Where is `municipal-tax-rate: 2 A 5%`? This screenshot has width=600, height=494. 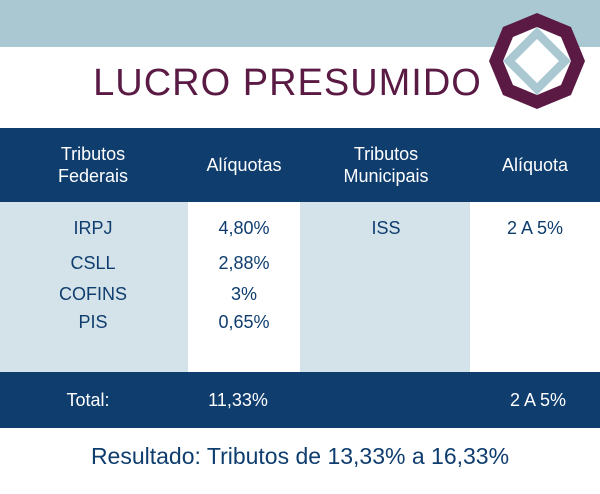
municipal-tax-rate: 2 A 5% is located at coordinates (535, 228).